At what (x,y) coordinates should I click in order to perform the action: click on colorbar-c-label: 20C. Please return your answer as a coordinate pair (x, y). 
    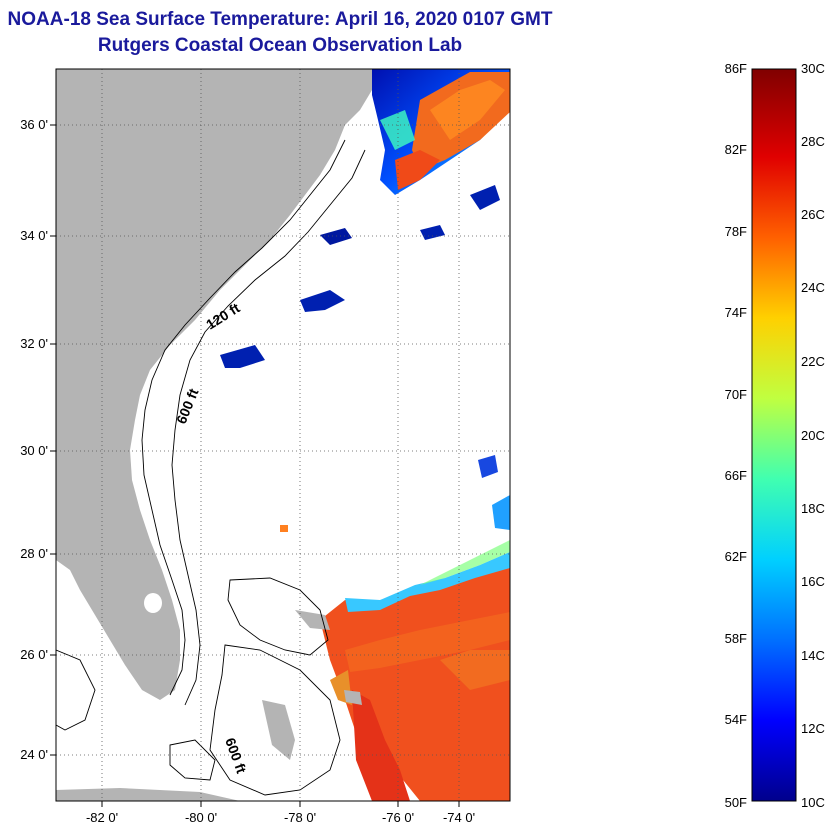
    Looking at the image, I should click on (813, 435).